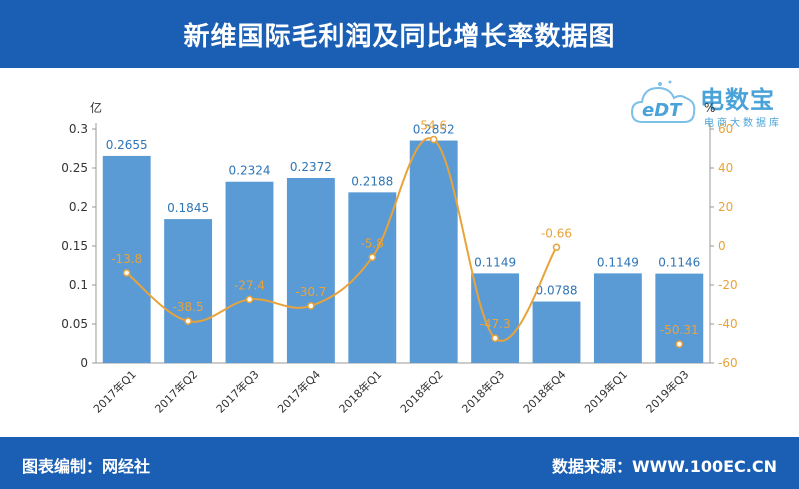  I want to click on line-value-label: -5.8, so click(372, 243).